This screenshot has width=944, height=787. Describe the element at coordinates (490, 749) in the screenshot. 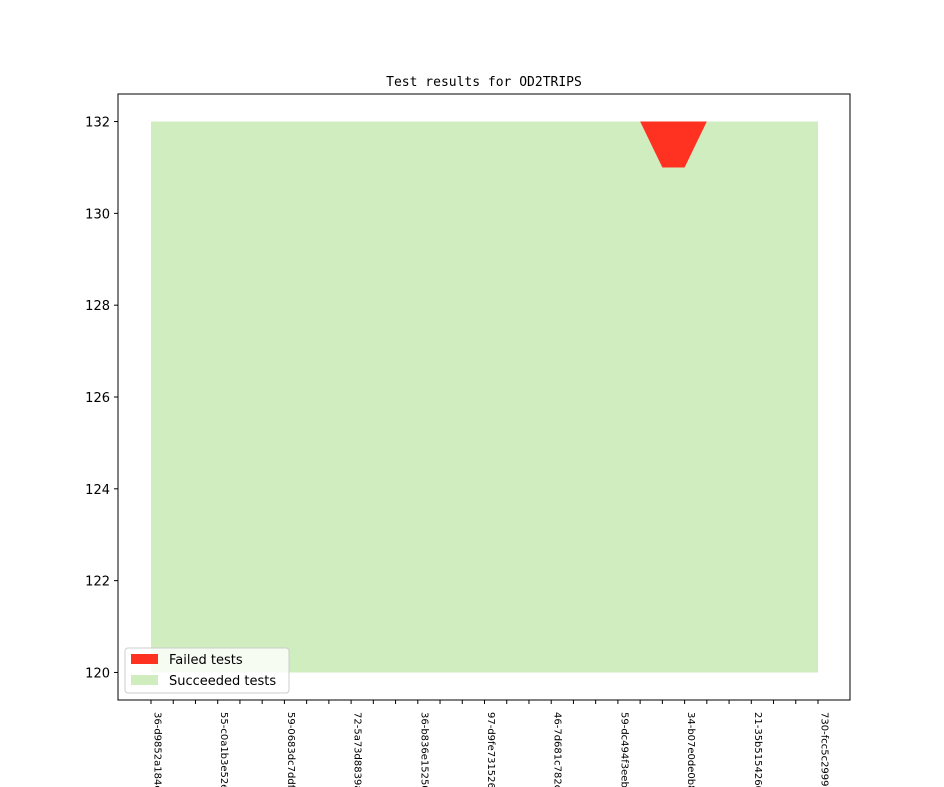

I see `x-tick-label: 97-d9fe731526` at that location.